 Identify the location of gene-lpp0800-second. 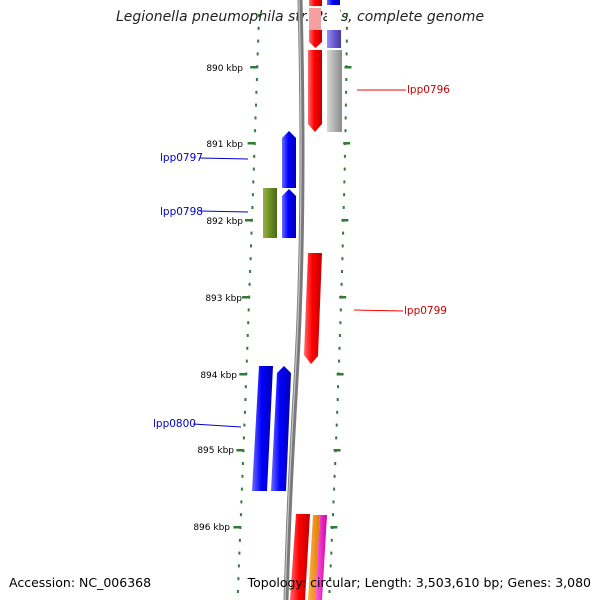
(281, 428).